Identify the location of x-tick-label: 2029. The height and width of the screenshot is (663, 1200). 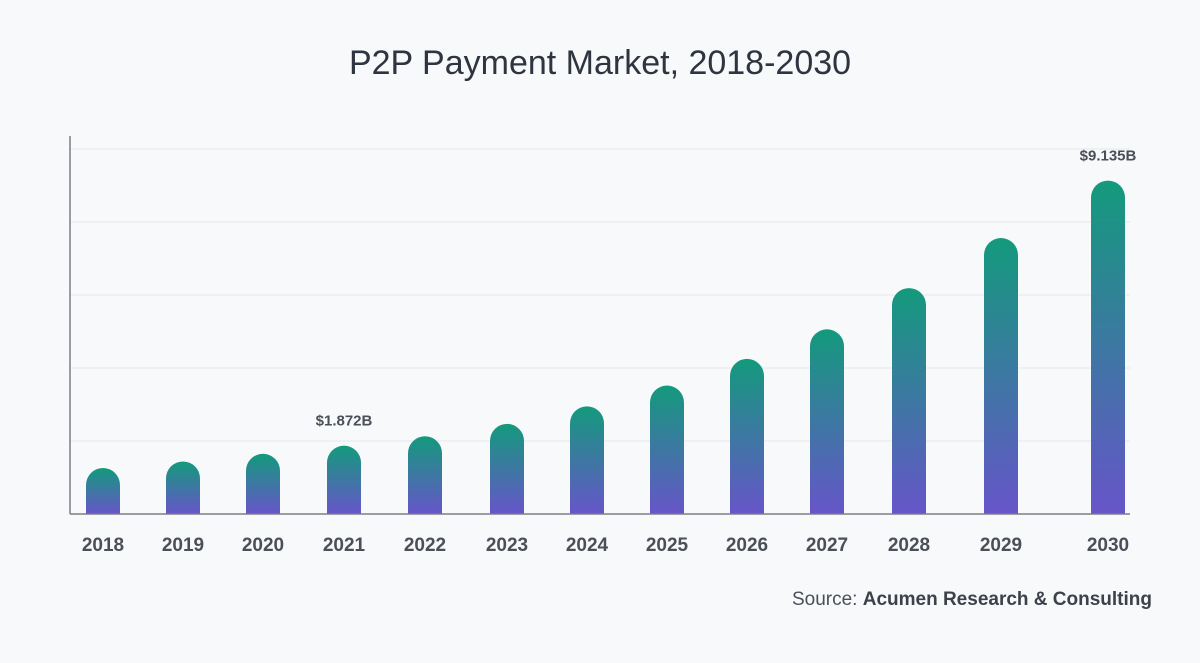
(1001, 545).